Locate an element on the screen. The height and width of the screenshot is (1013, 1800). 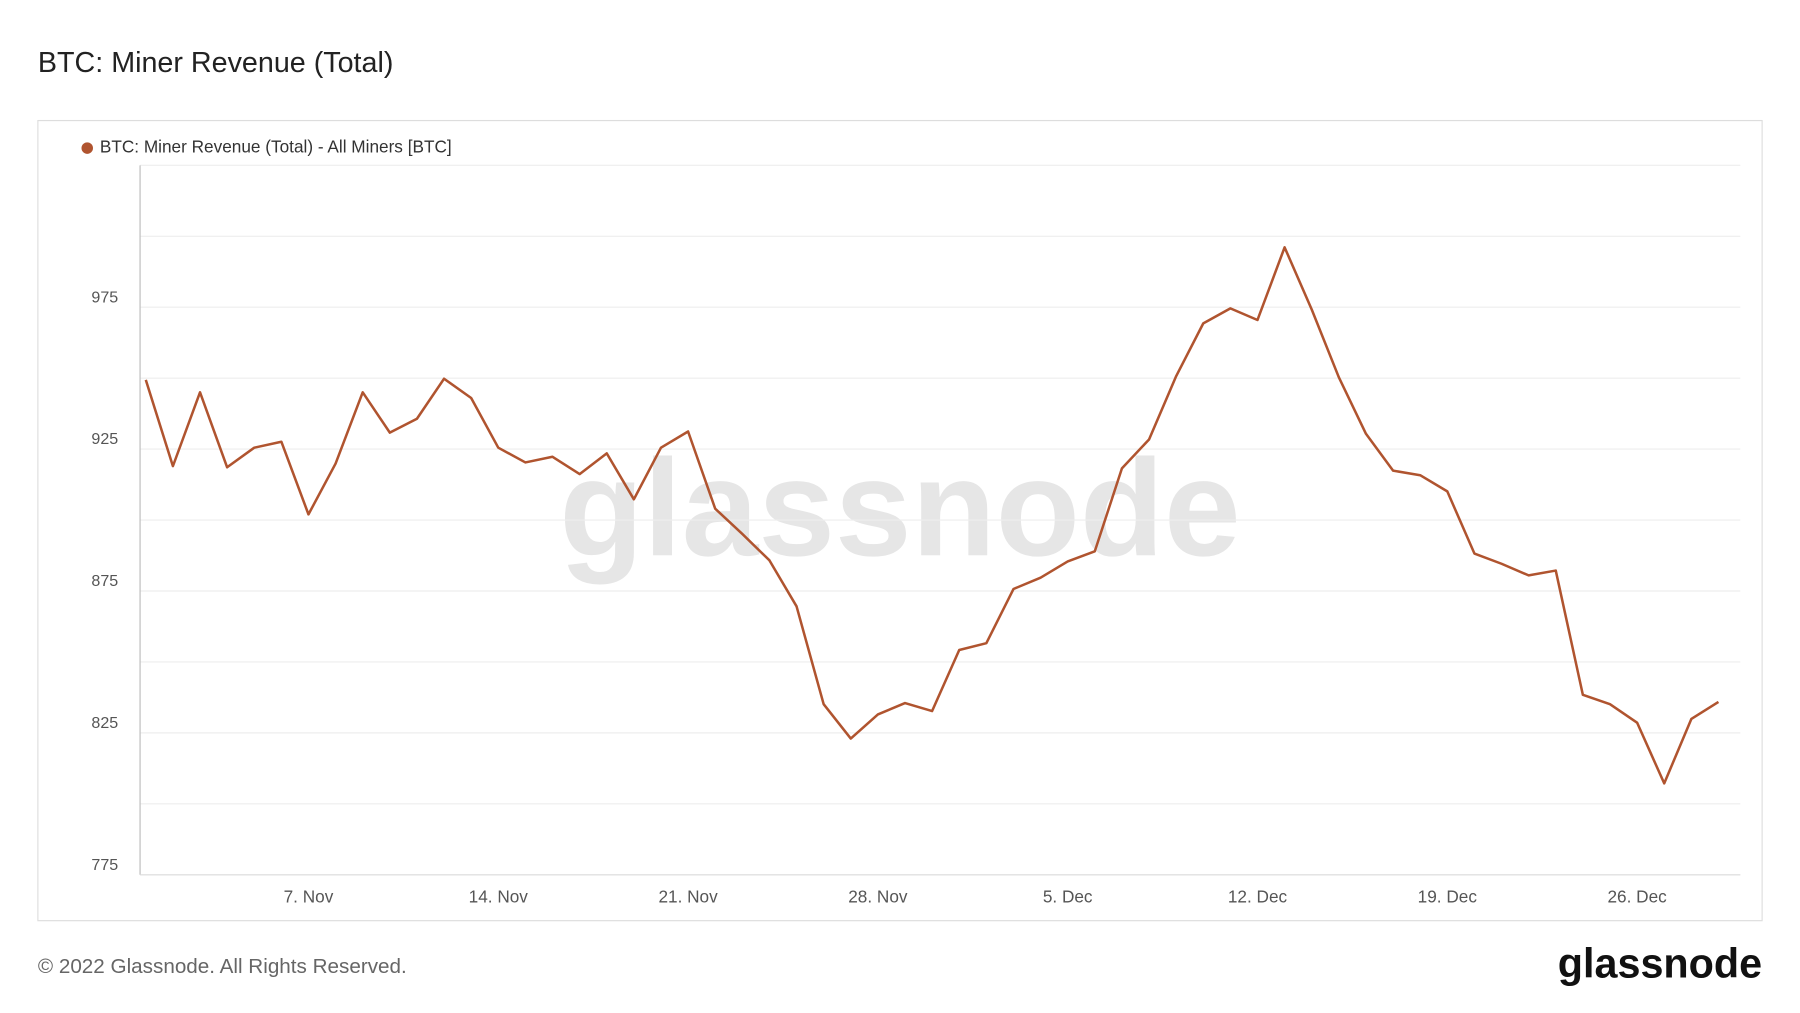
x-tick-label: 5. Dec is located at coordinates (1068, 896).